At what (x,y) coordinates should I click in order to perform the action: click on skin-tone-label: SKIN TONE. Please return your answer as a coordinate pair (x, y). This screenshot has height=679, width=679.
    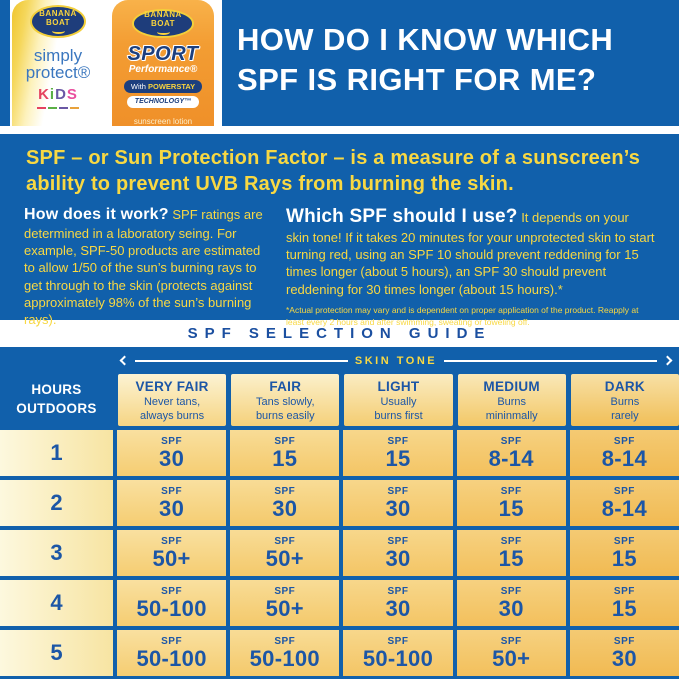
    Looking at the image, I should click on (396, 360).